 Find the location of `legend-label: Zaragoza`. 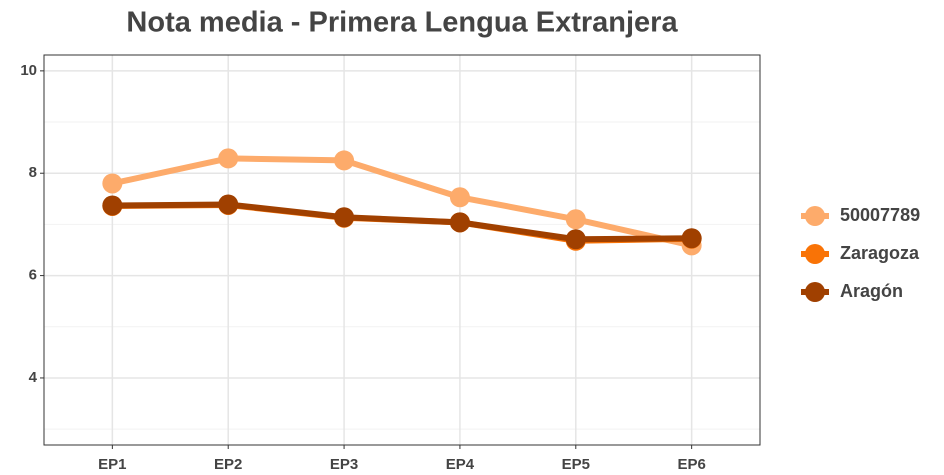

legend-label: Zaragoza is located at coordinates (880, 253).